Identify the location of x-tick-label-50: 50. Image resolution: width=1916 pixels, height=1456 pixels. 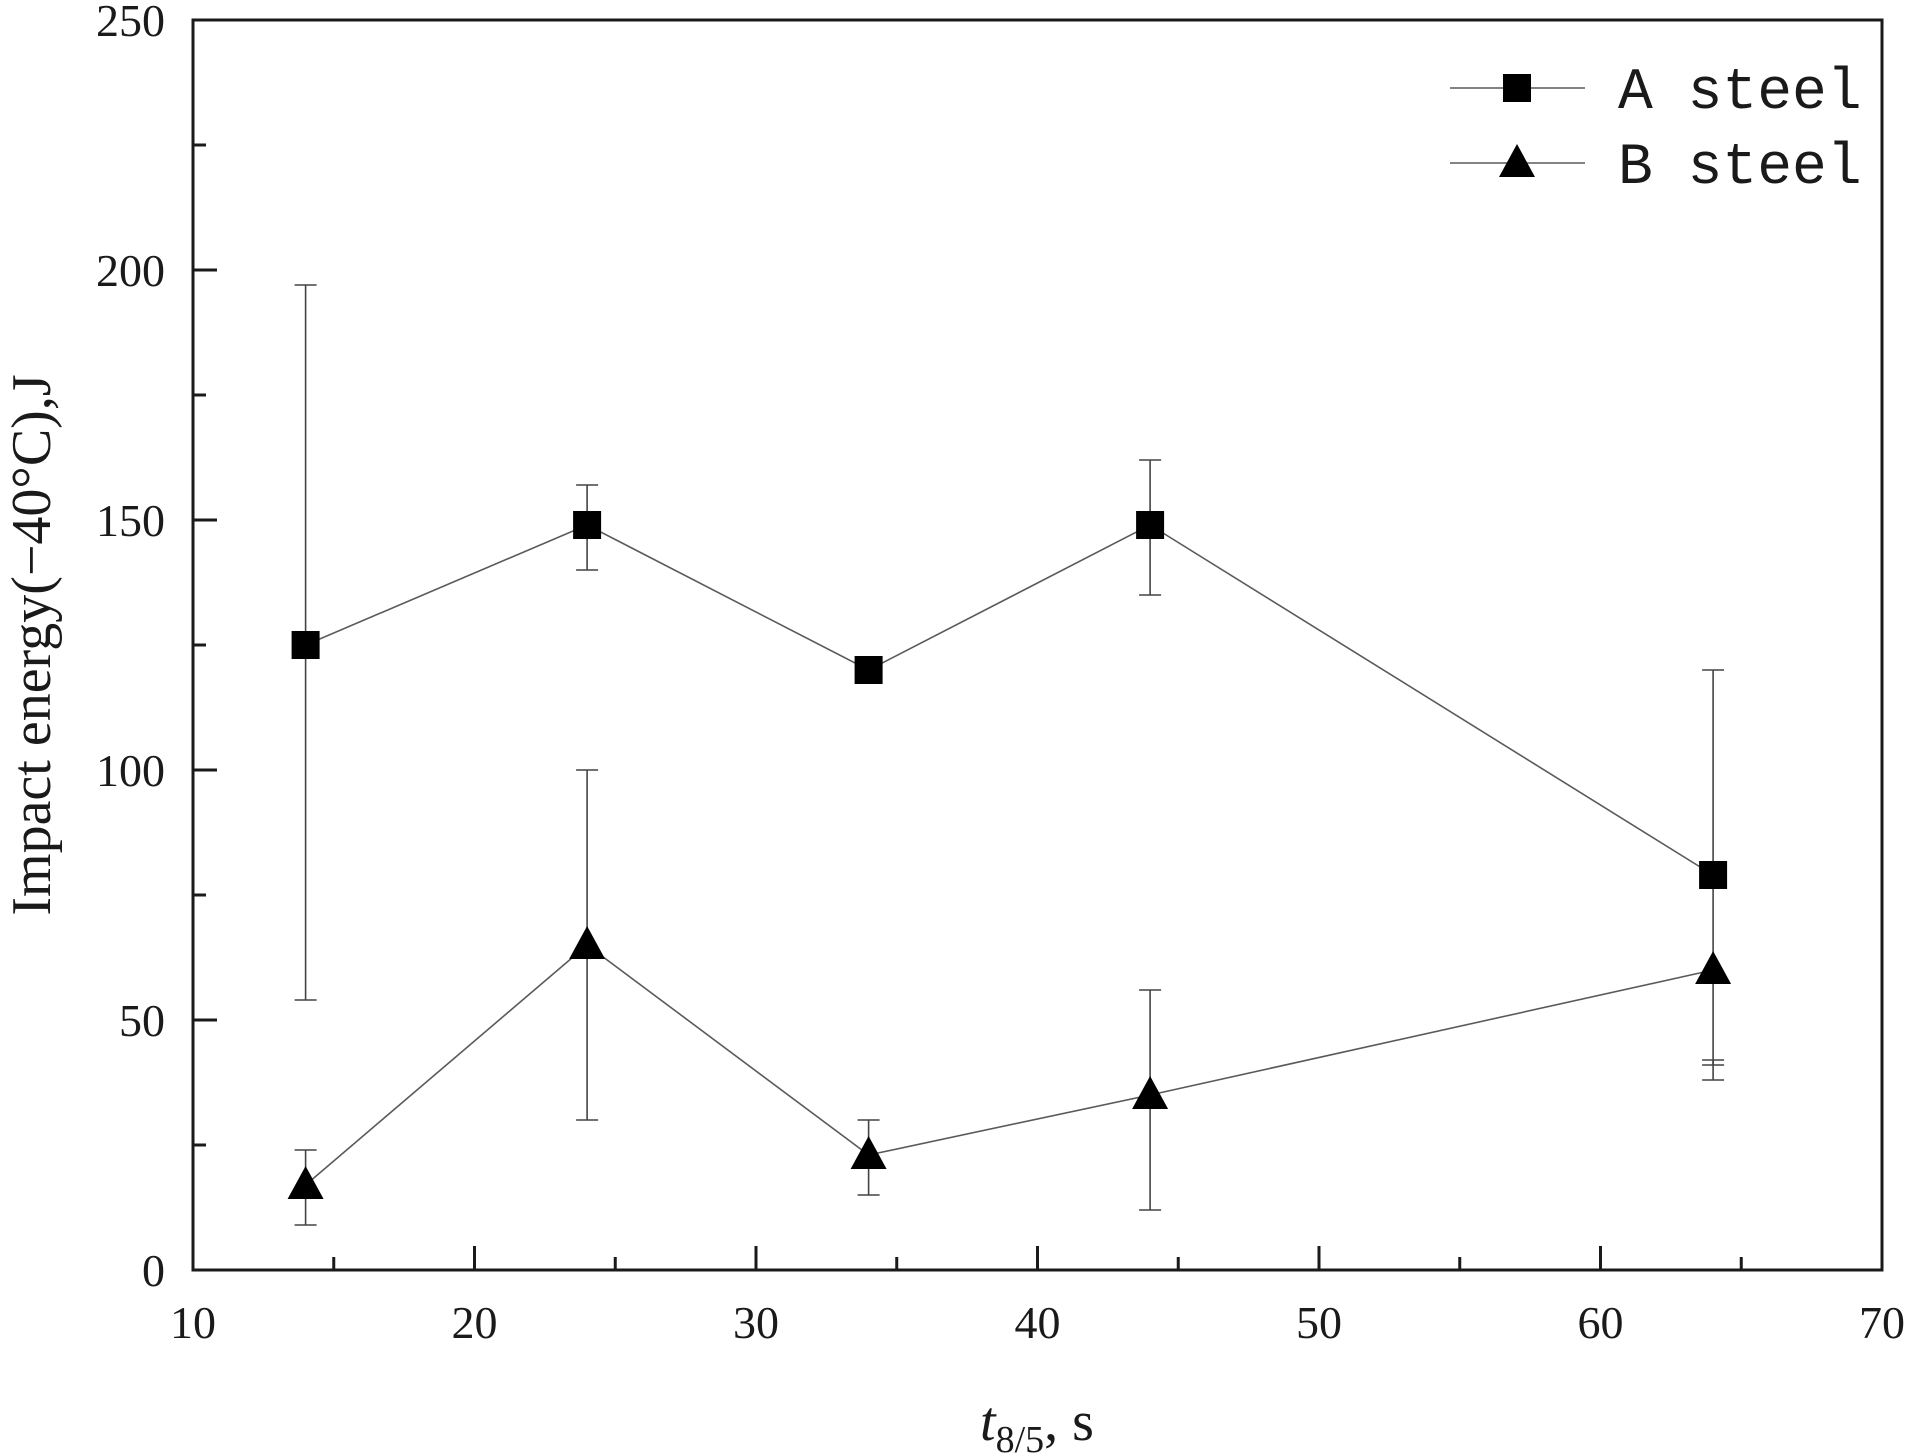
(1319, 1322).